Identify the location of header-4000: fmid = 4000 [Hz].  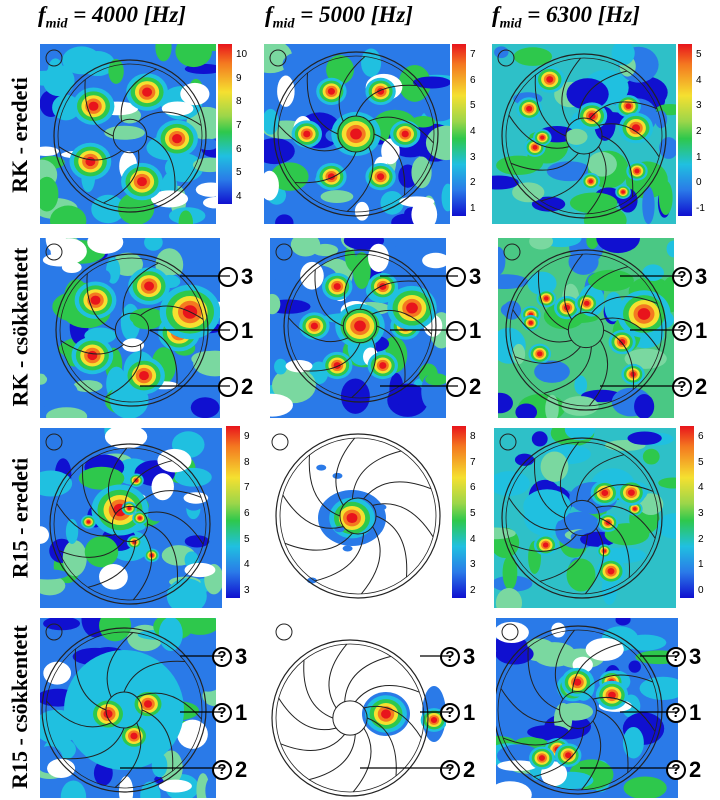
(112, 17).